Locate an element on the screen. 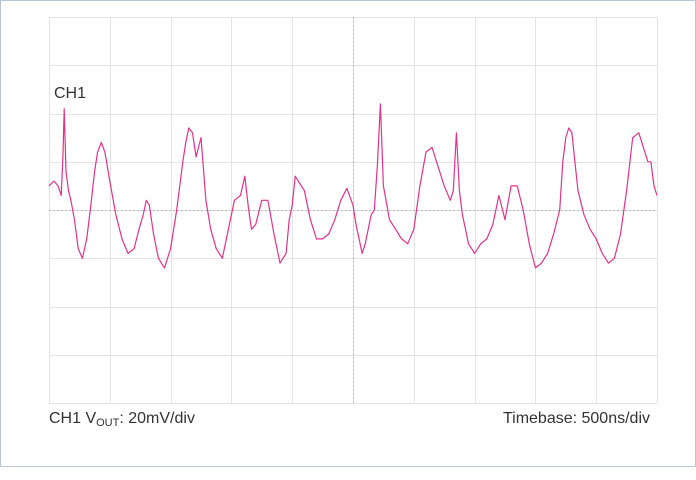 This screenshot has height=480, width=696. channel-label: CH1 is located at coordinates (70, 93).